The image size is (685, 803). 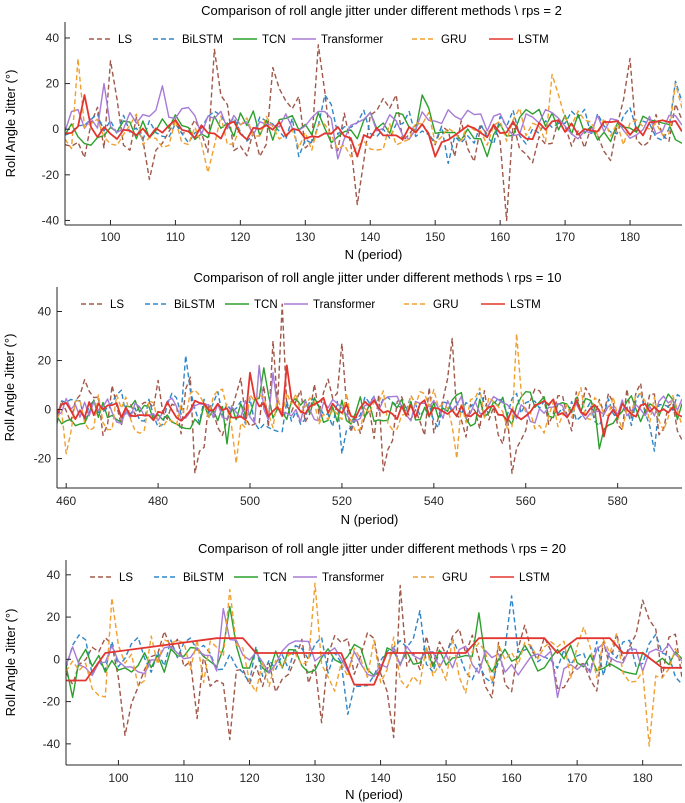 I want to click on series-line-bilstm, so click(x=374, y=655).